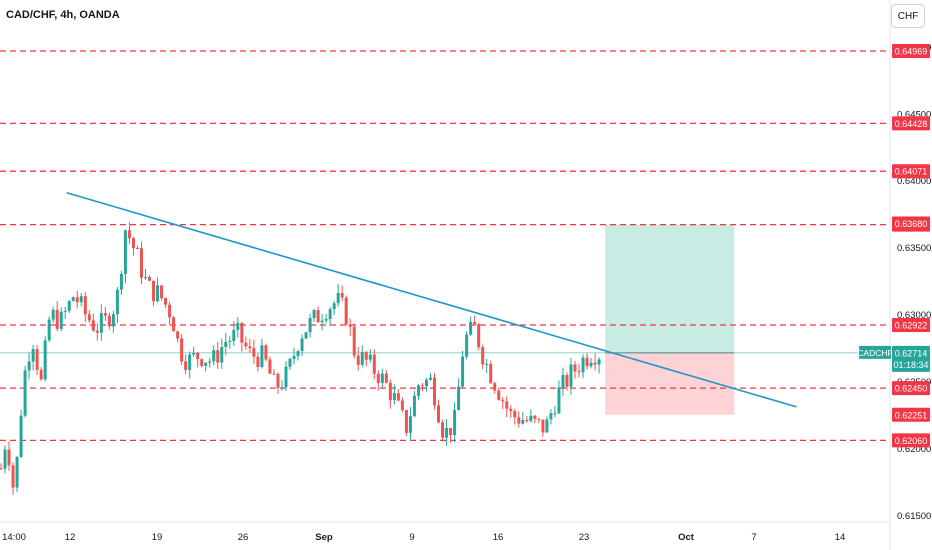 Image resolution: width=932 pixels, height=550 pixels. What do you see at coordinates (498, 537) in the screenshot?
I see `time-tick-label: 16` at bounding box center [498, 537].